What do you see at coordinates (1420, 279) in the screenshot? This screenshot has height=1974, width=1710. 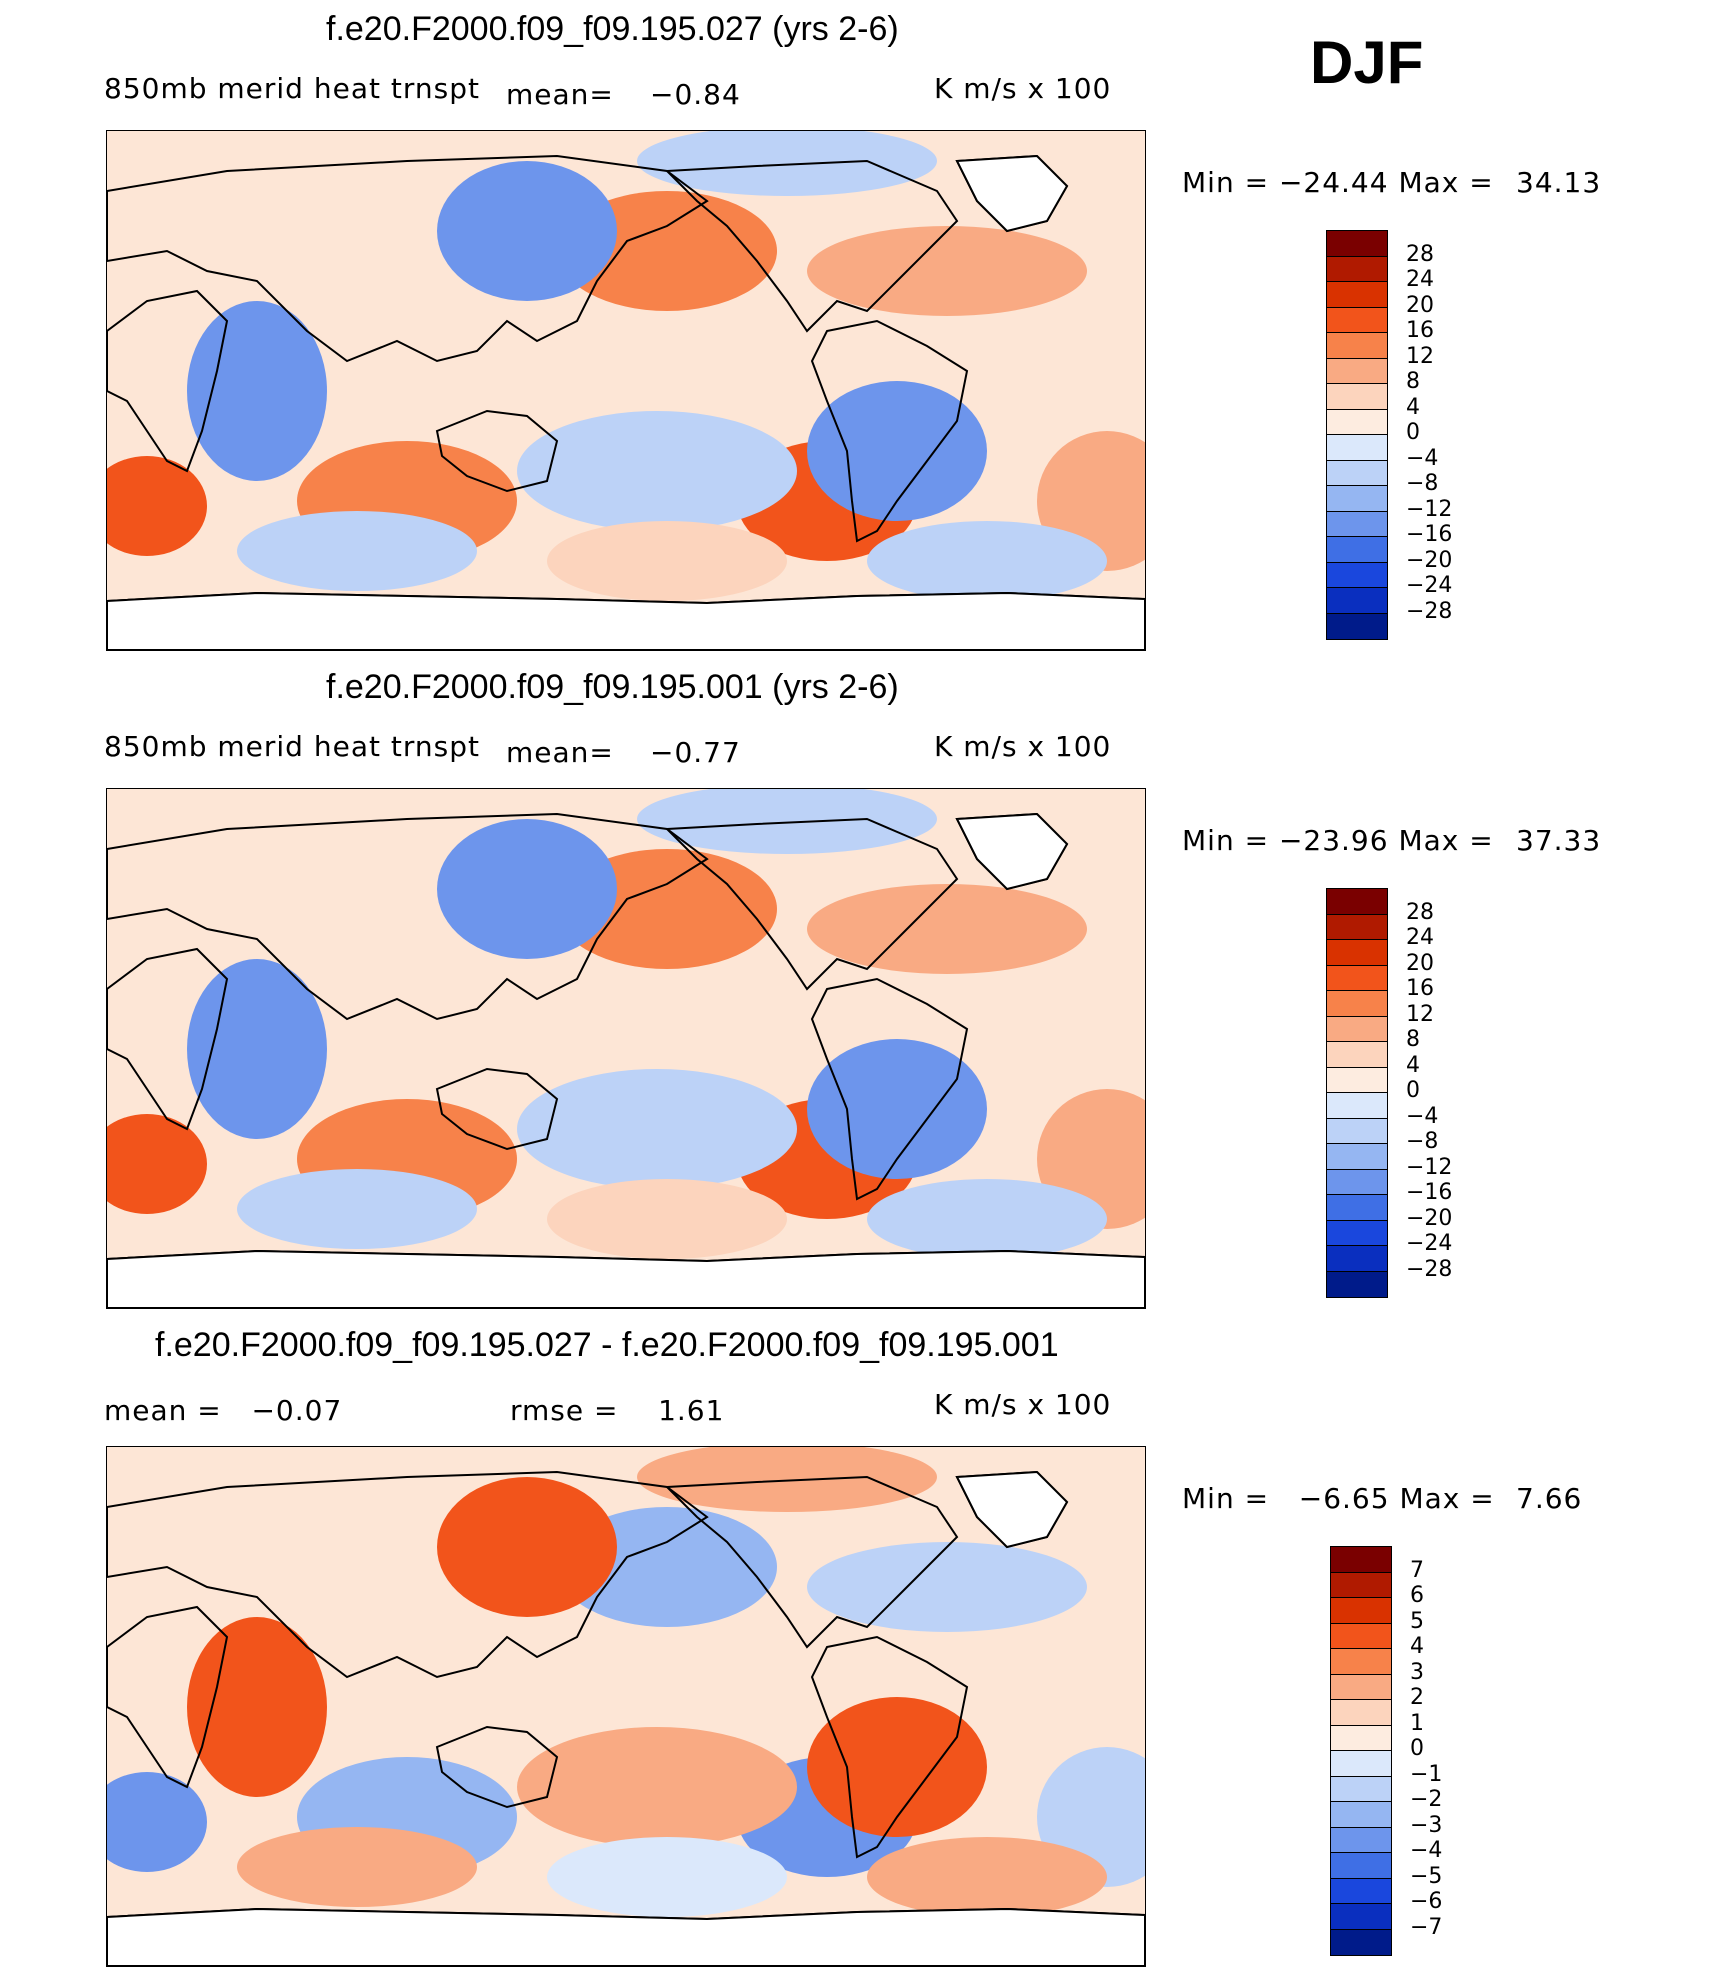 I see `colorbar-tick-label: 24` at bounding box center [1420, 279].